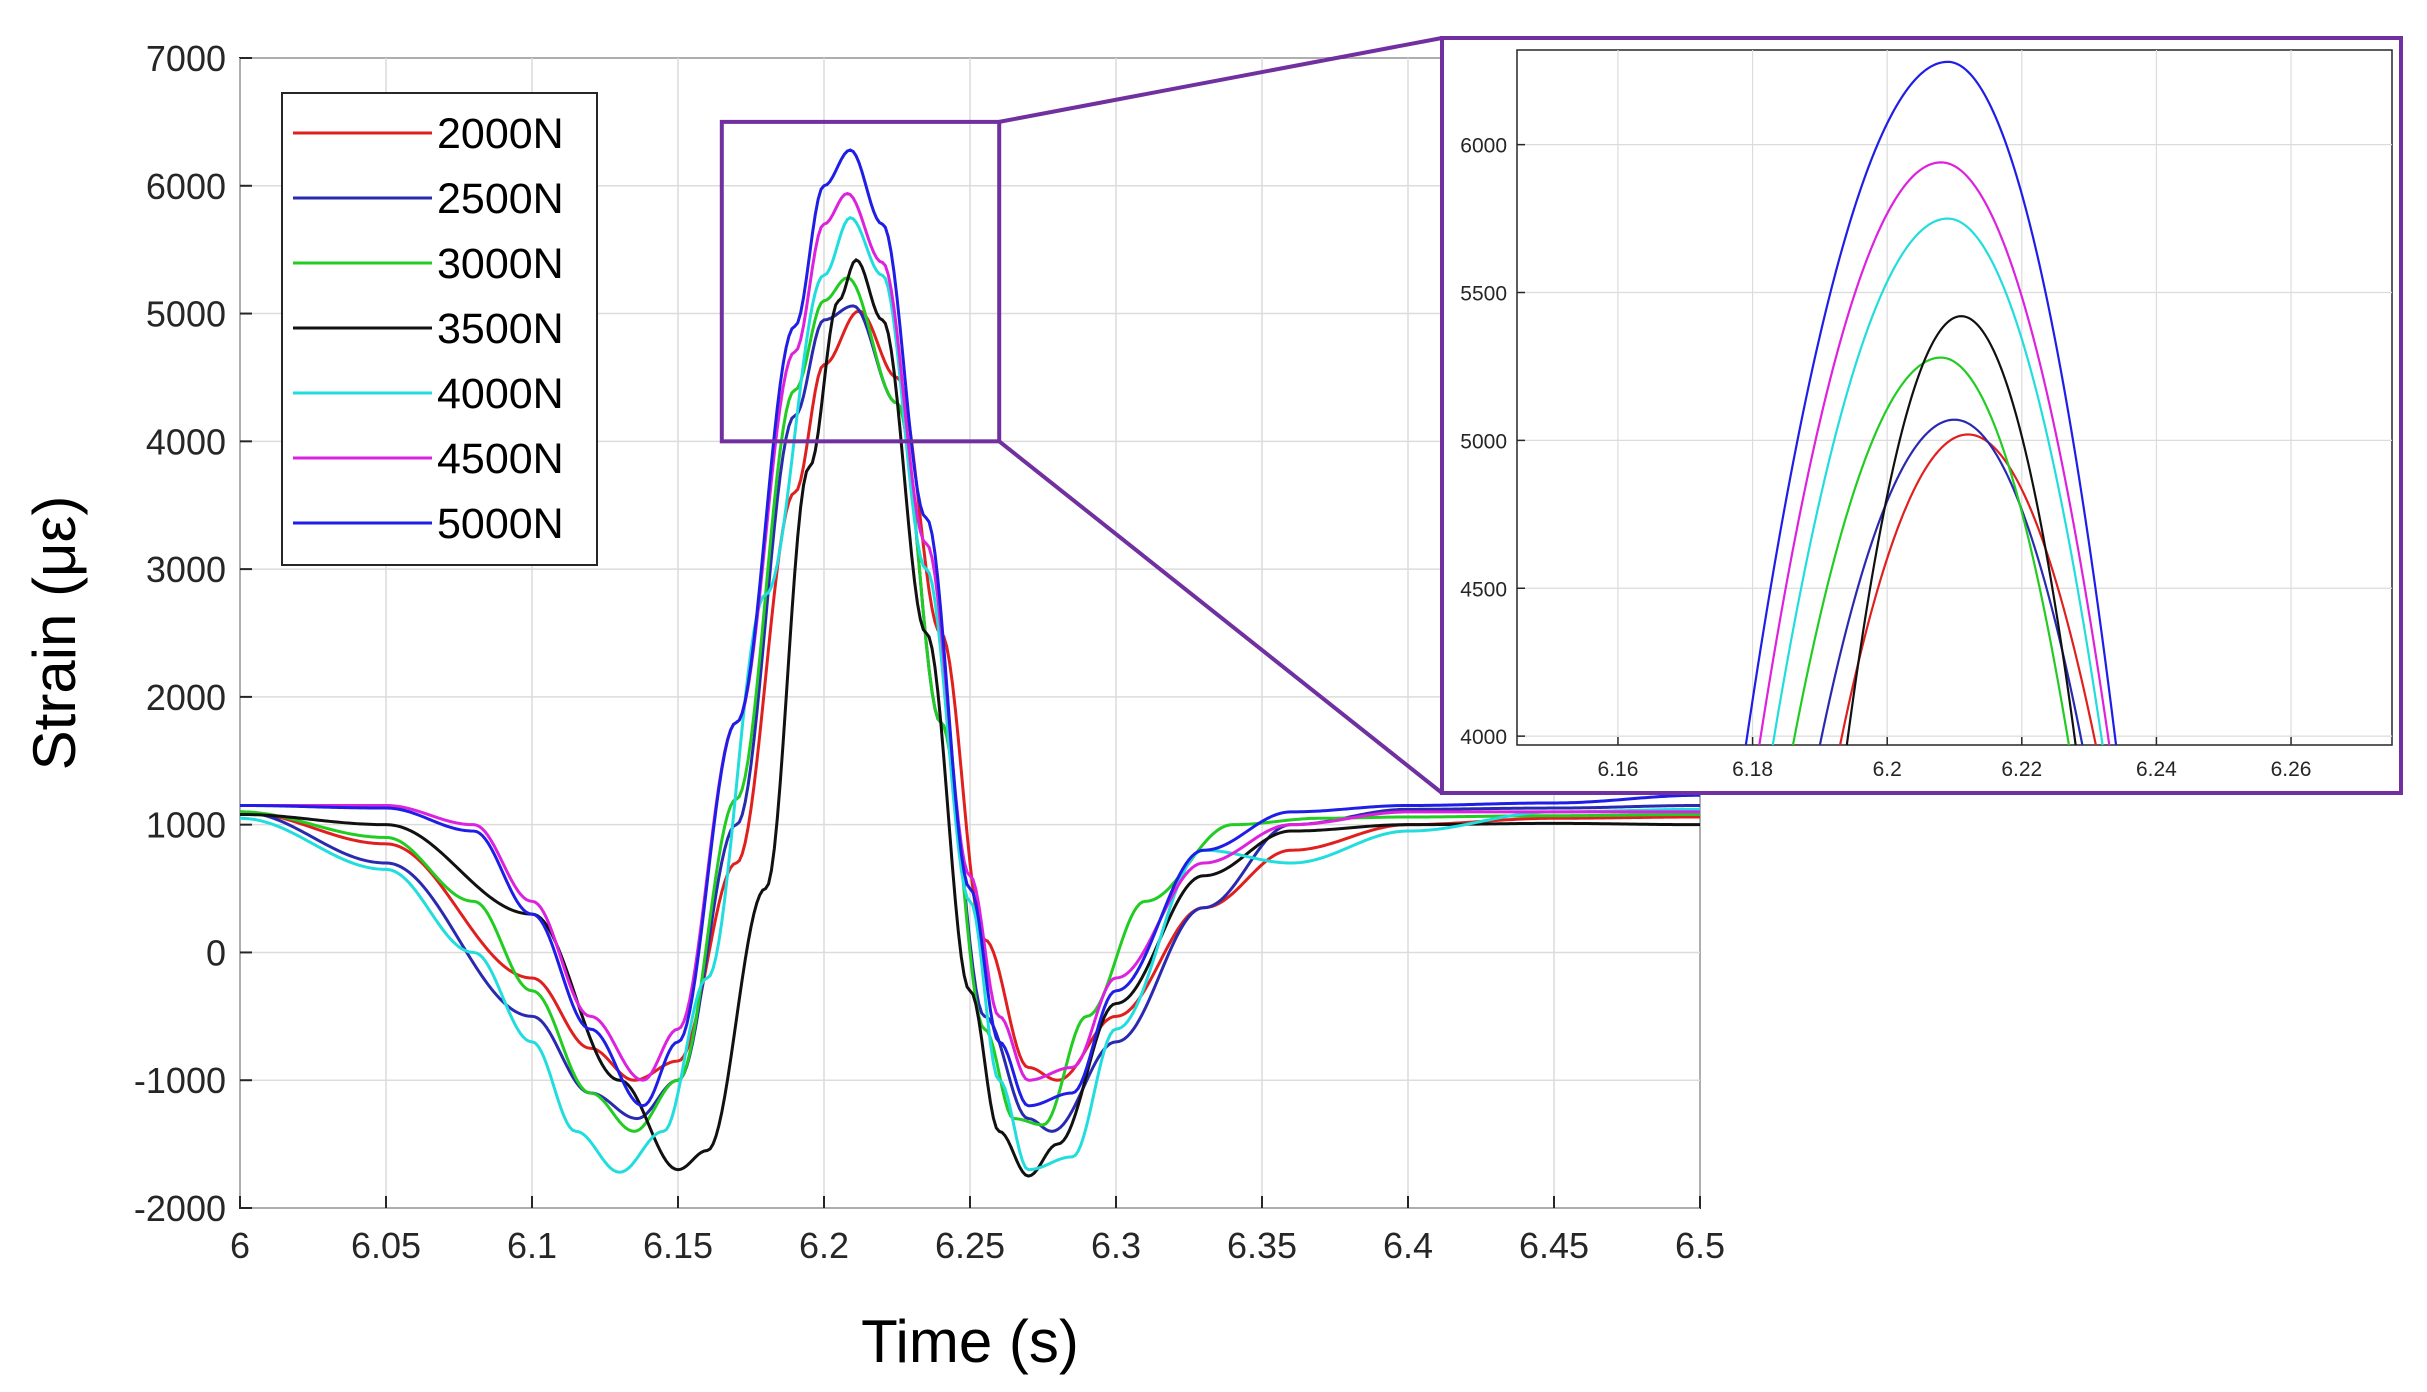 The width and height of the screenshot is (2427, 1392). I want to click on inset-series-3500N-line, so click(1961, 530).